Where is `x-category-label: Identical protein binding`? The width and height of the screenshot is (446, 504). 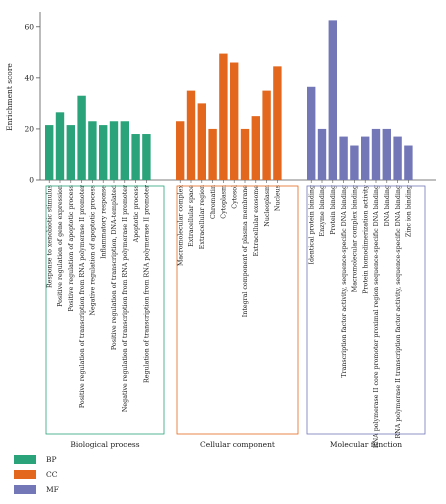 x-category-label: Identical protein binding is located at coordinates (311, 225).